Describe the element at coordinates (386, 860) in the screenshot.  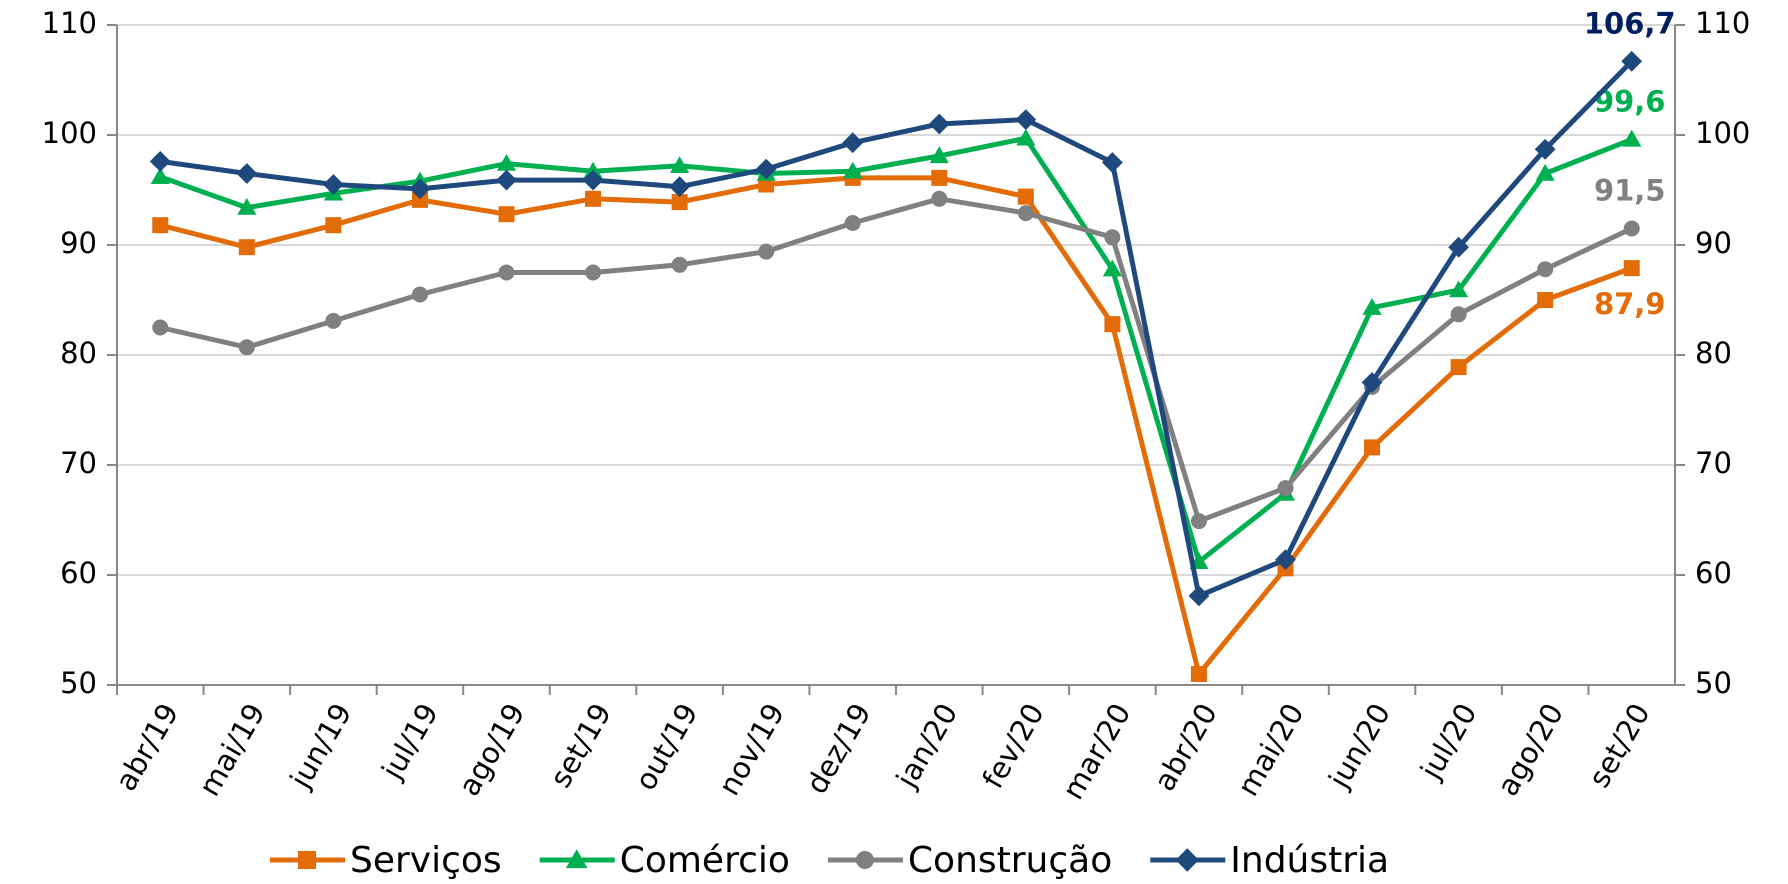
I see `legend-item: Serviços` at that location.